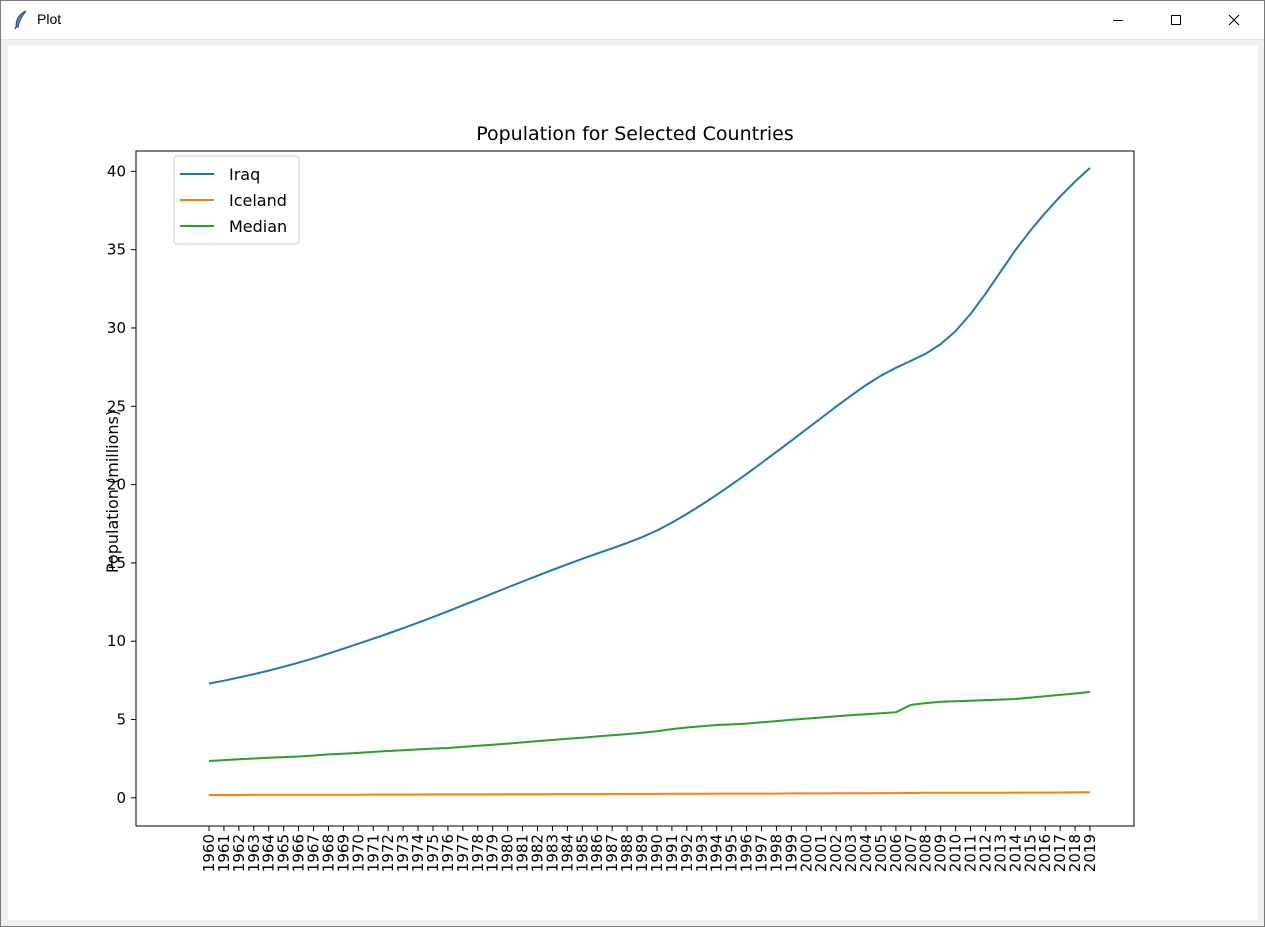 This screenshot has width=1265, height=927. What do you see at coordinates (567, 853) in the screenshot?
I see `x-tick-label: 1984` at bounding box center [567, 853].